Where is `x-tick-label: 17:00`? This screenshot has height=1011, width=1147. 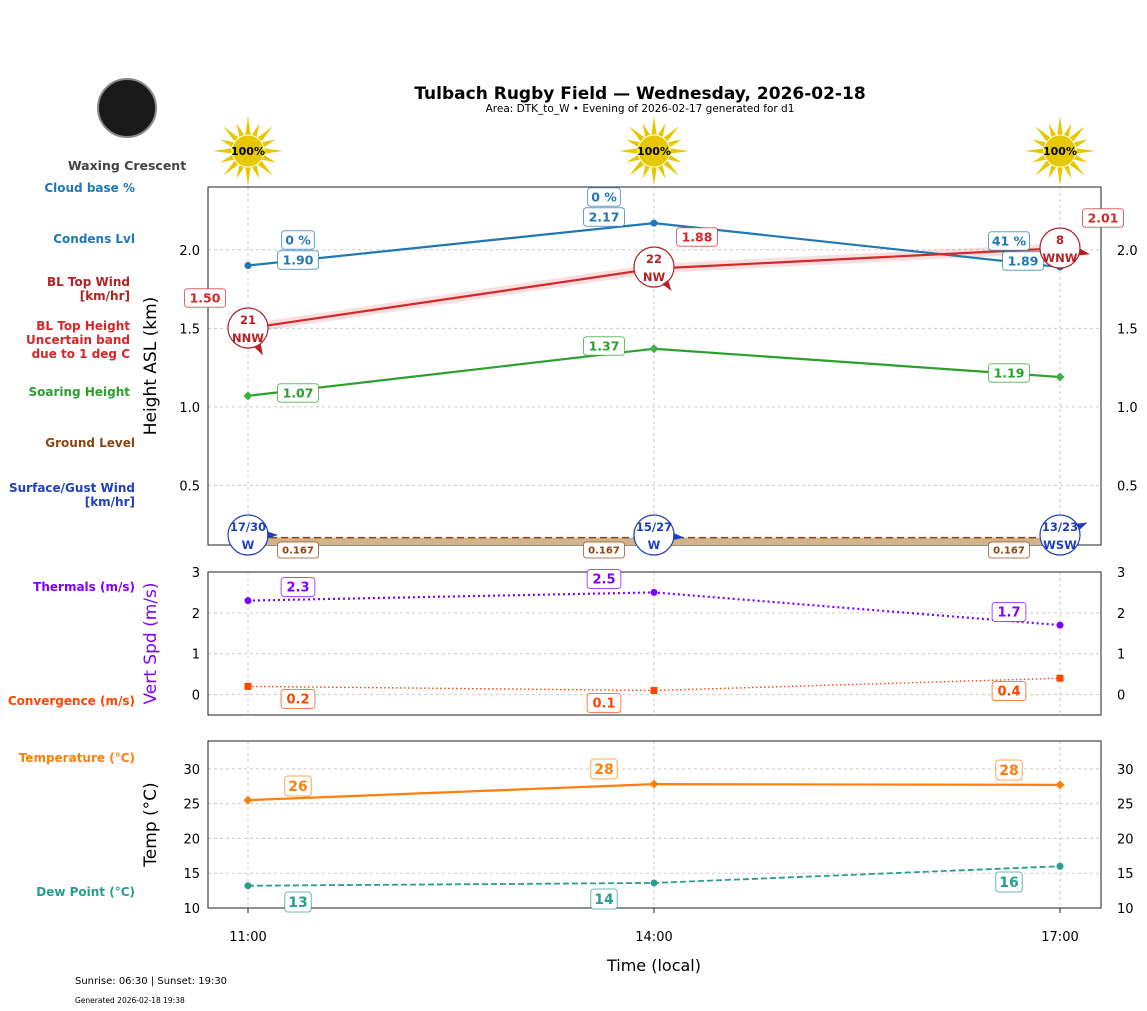 x-tick-label: 17:00 is located at coordinates (1059, 937).